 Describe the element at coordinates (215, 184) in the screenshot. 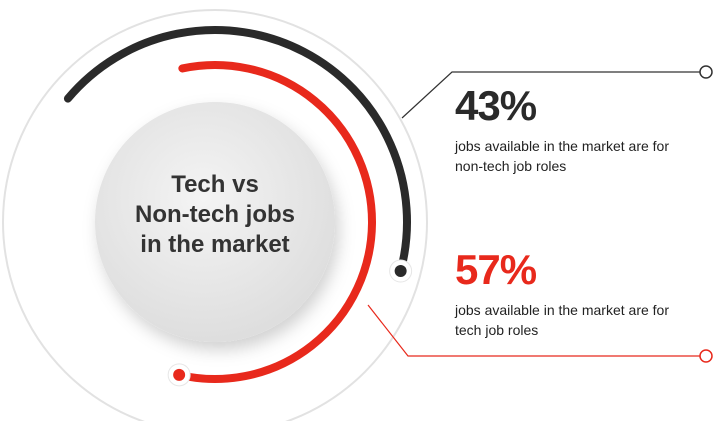

I see `title-line: Tech vs` at that location.